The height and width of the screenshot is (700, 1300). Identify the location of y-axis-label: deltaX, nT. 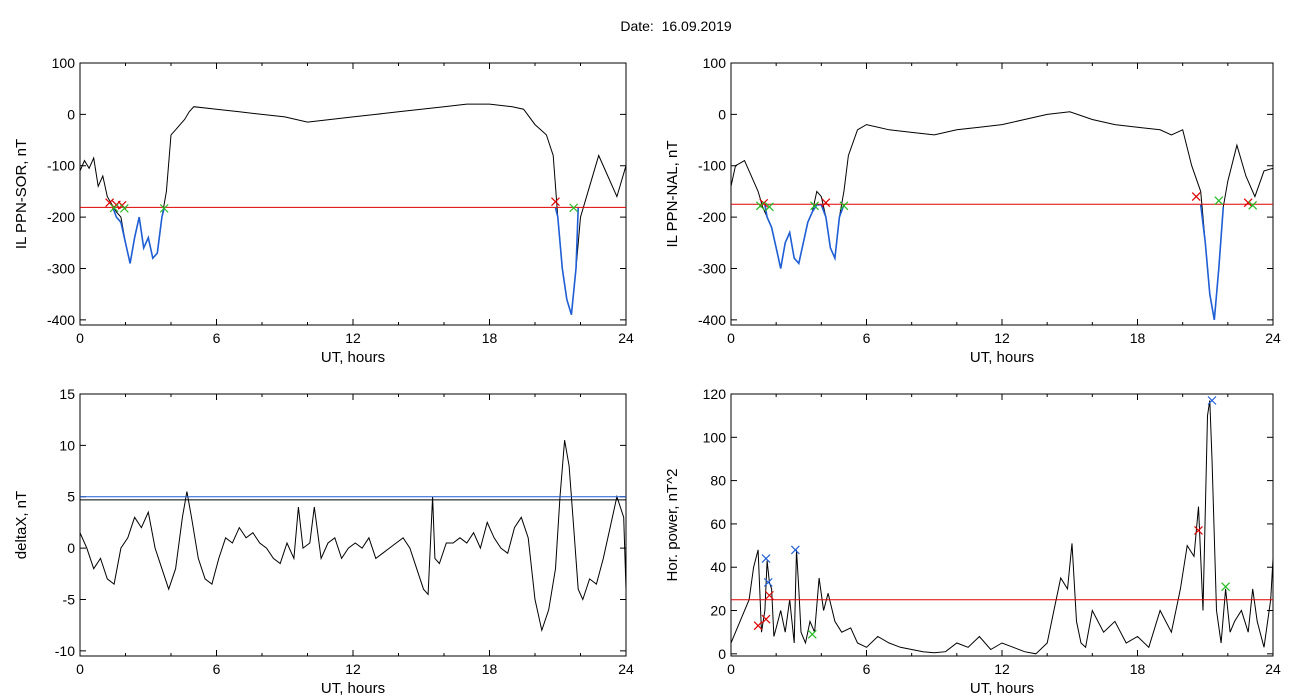
(21, 525).